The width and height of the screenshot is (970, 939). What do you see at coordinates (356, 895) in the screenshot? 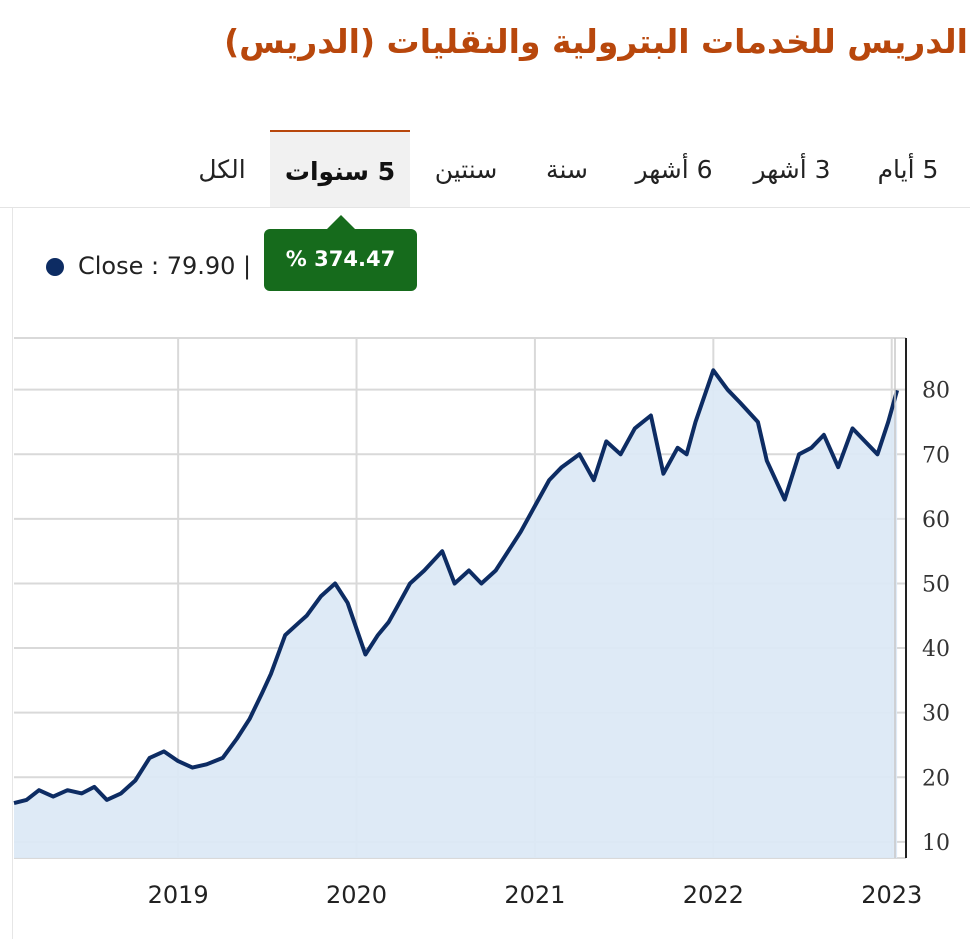
I see `x-tick-label: 2020` at bounding box center [356, 895].